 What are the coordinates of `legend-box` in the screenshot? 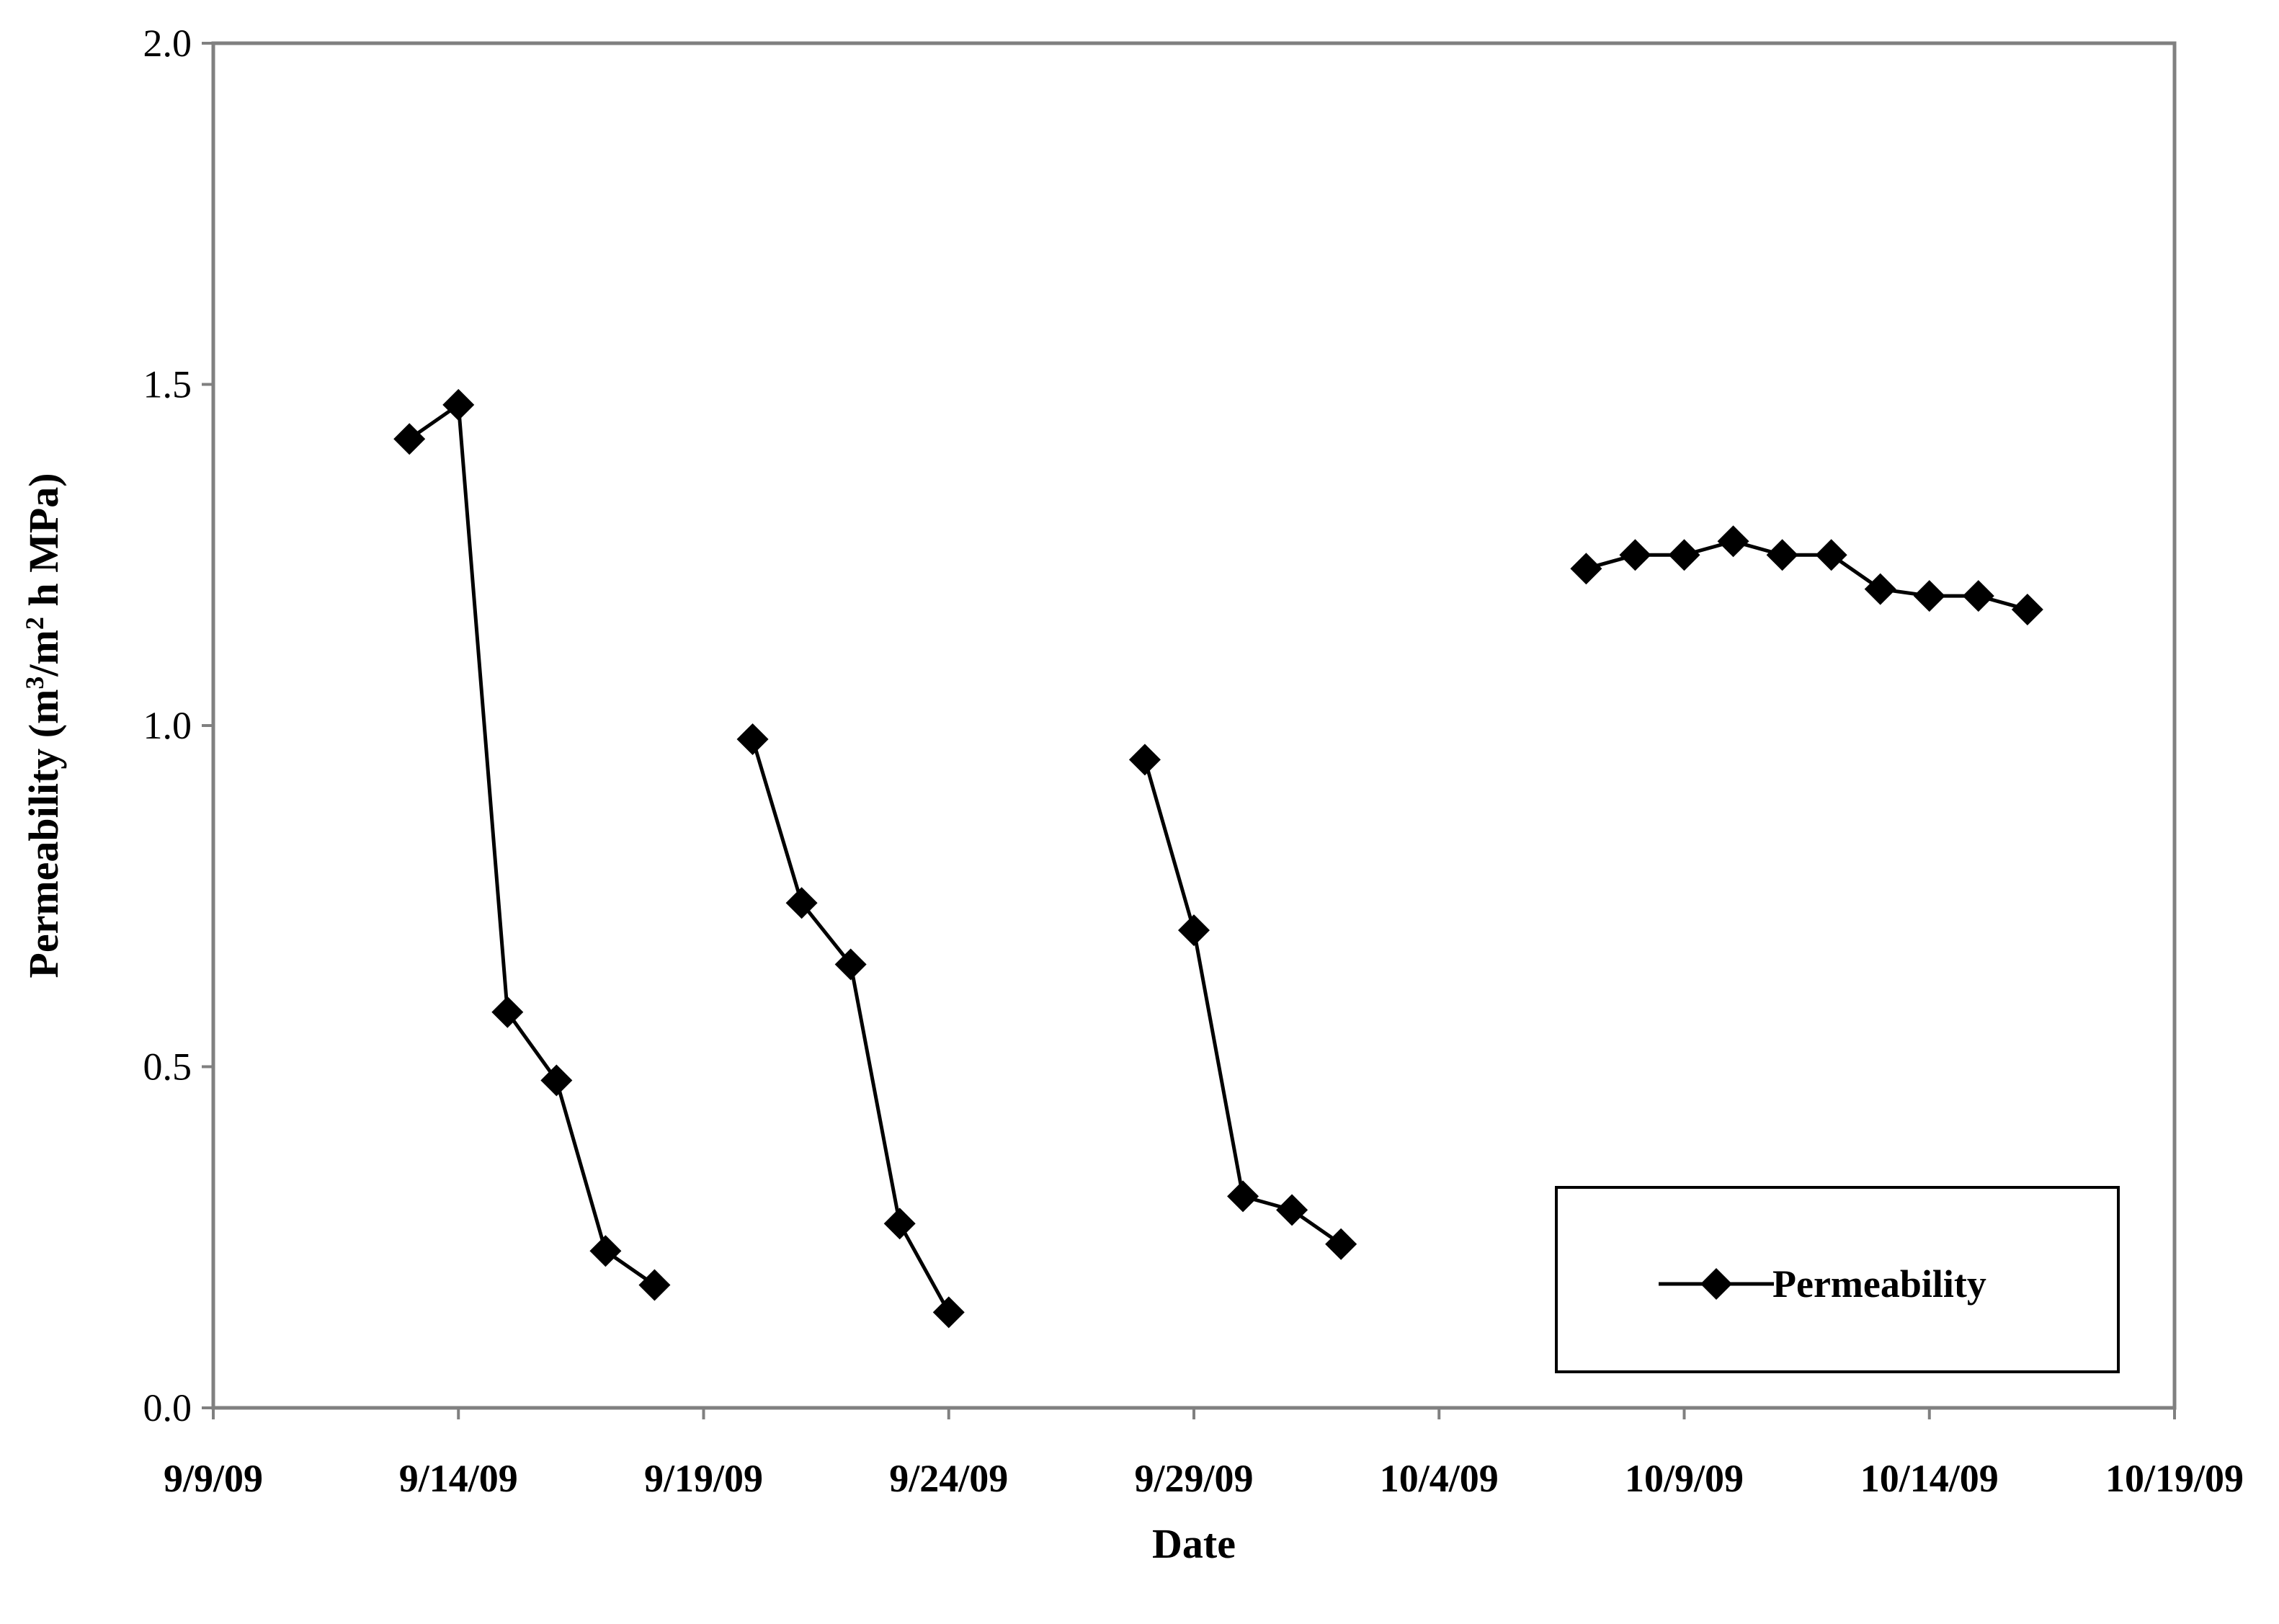 It's located at (1837, 1280).